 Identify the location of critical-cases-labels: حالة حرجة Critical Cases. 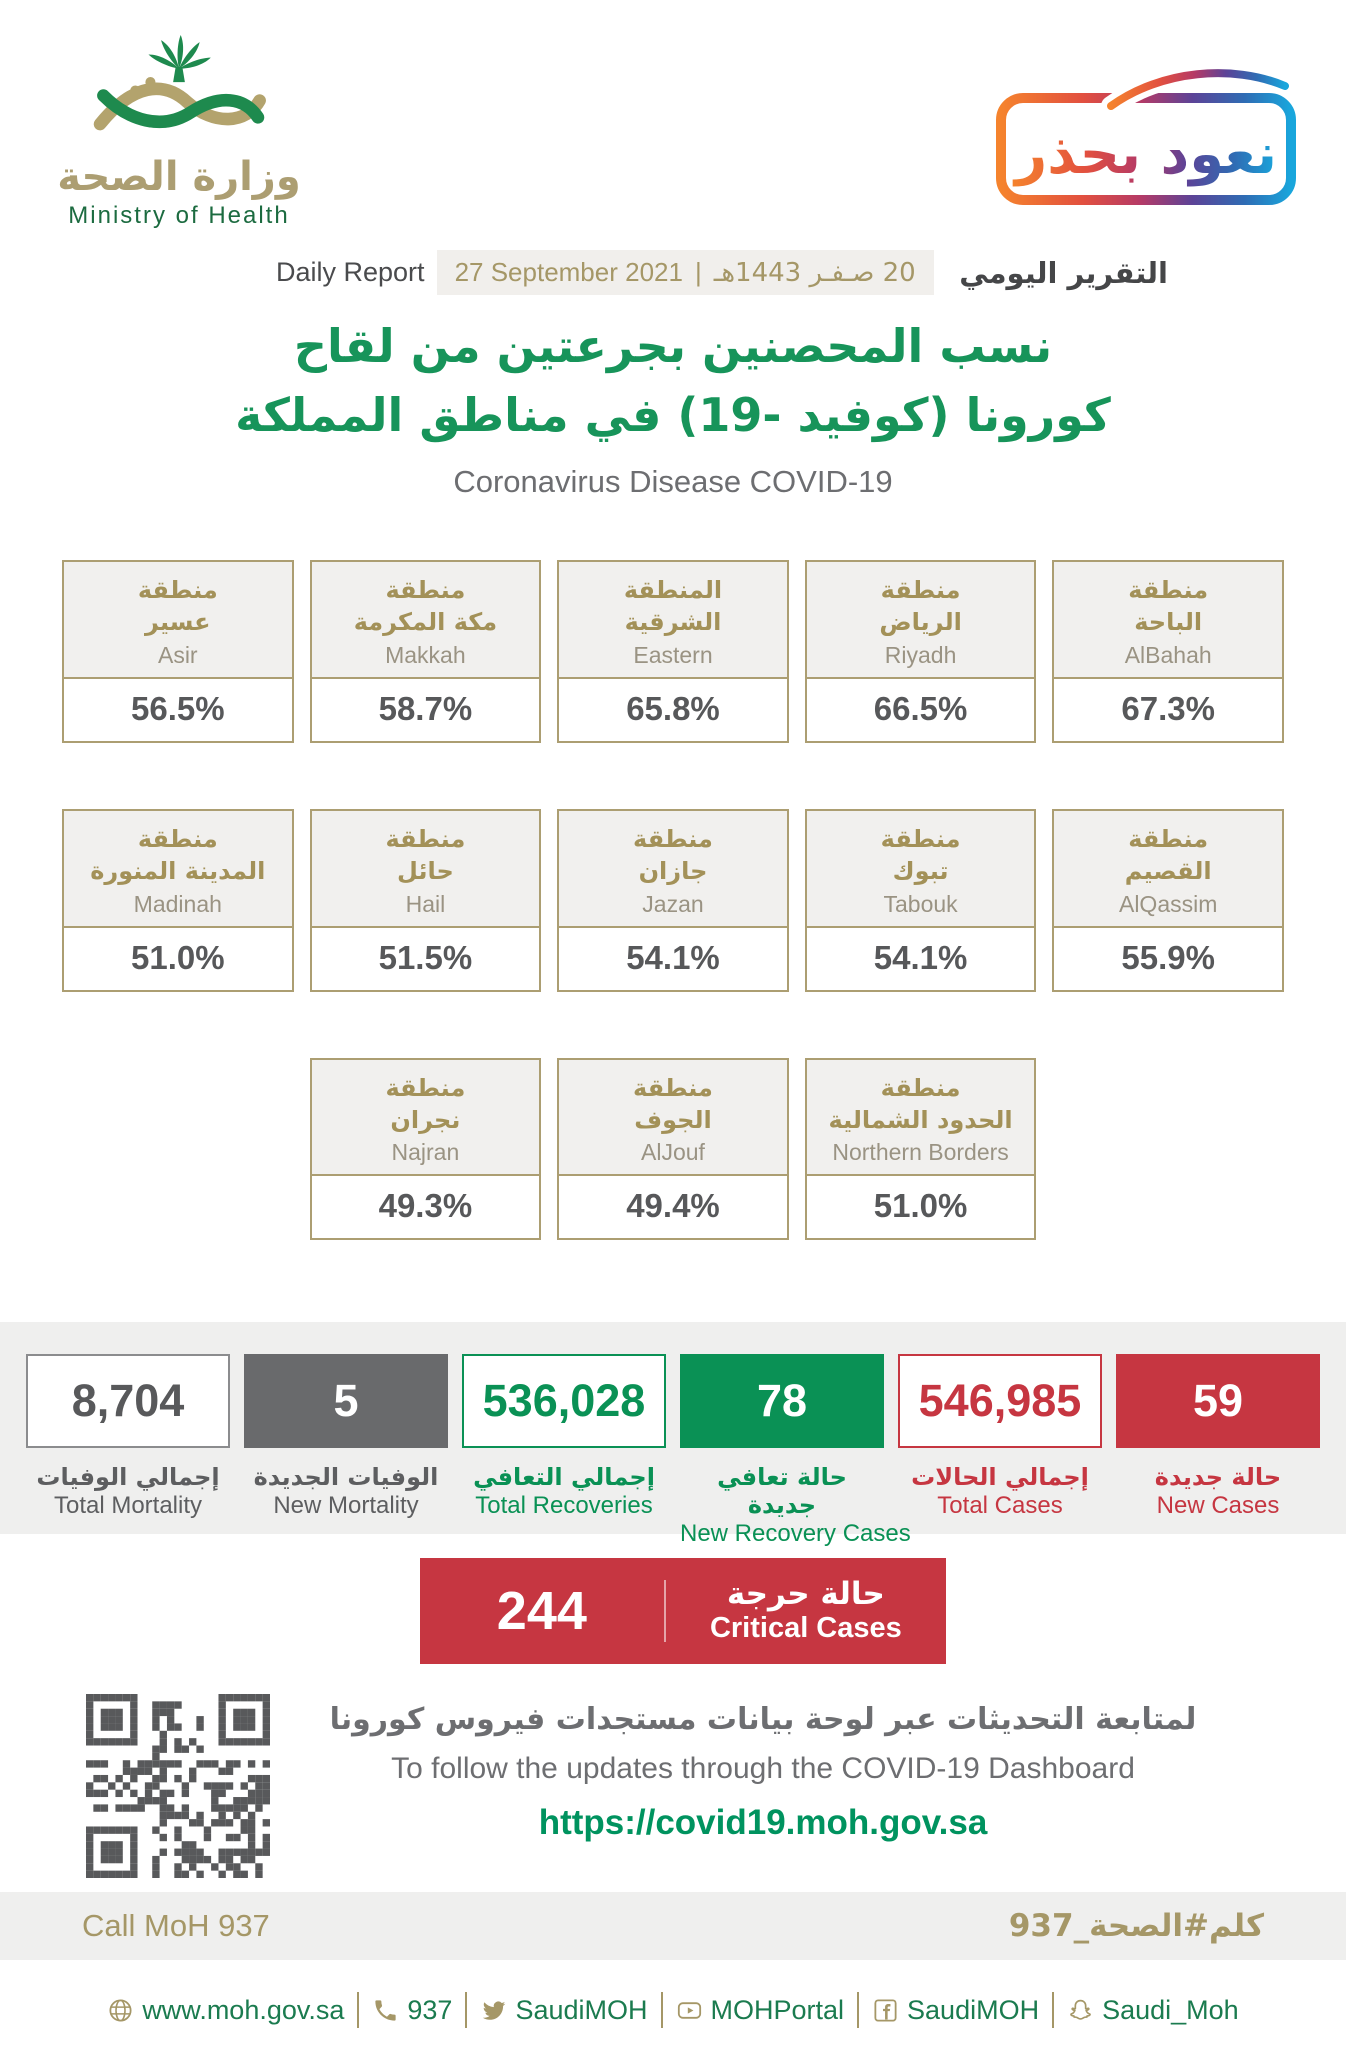
(806, 1610).